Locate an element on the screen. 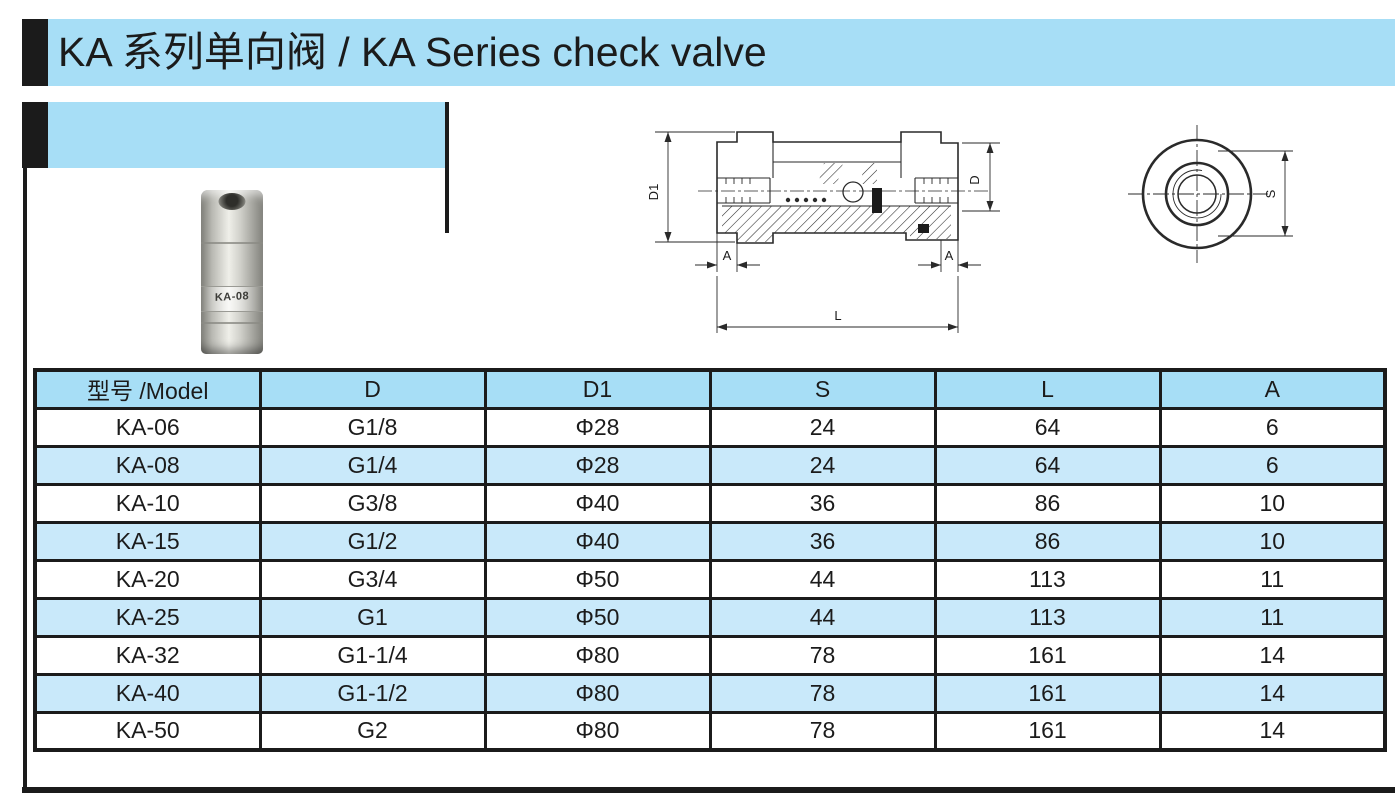  table-row: KA-15 G1/2 Φ40 36 86 10 is located at coordinates (710, 541).